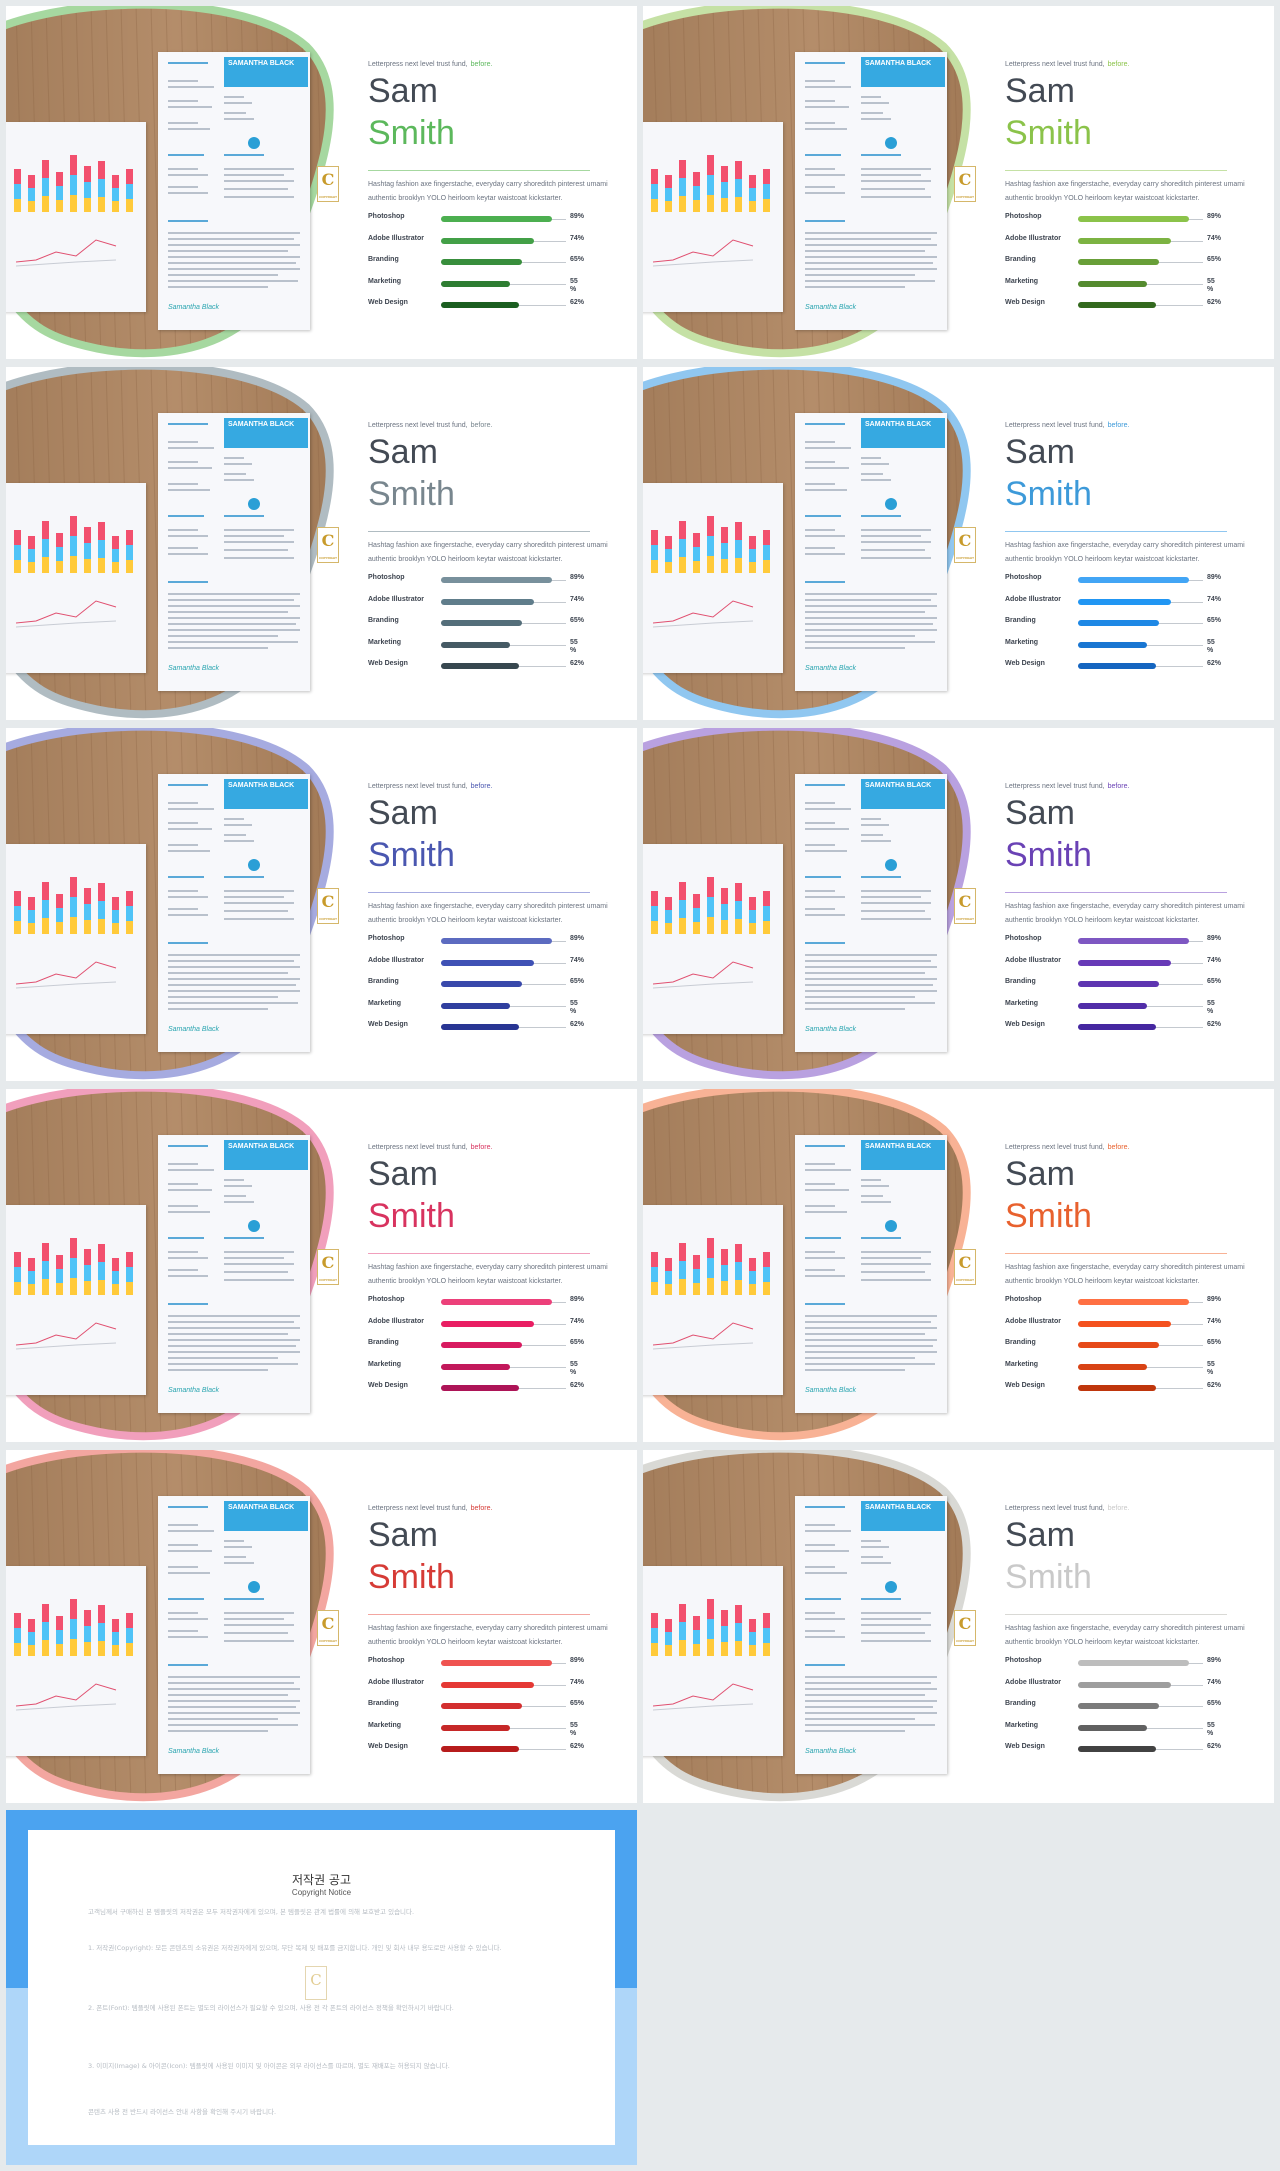 The image size is (1280, 2171). I want to click on divider, so click(479, 1614).